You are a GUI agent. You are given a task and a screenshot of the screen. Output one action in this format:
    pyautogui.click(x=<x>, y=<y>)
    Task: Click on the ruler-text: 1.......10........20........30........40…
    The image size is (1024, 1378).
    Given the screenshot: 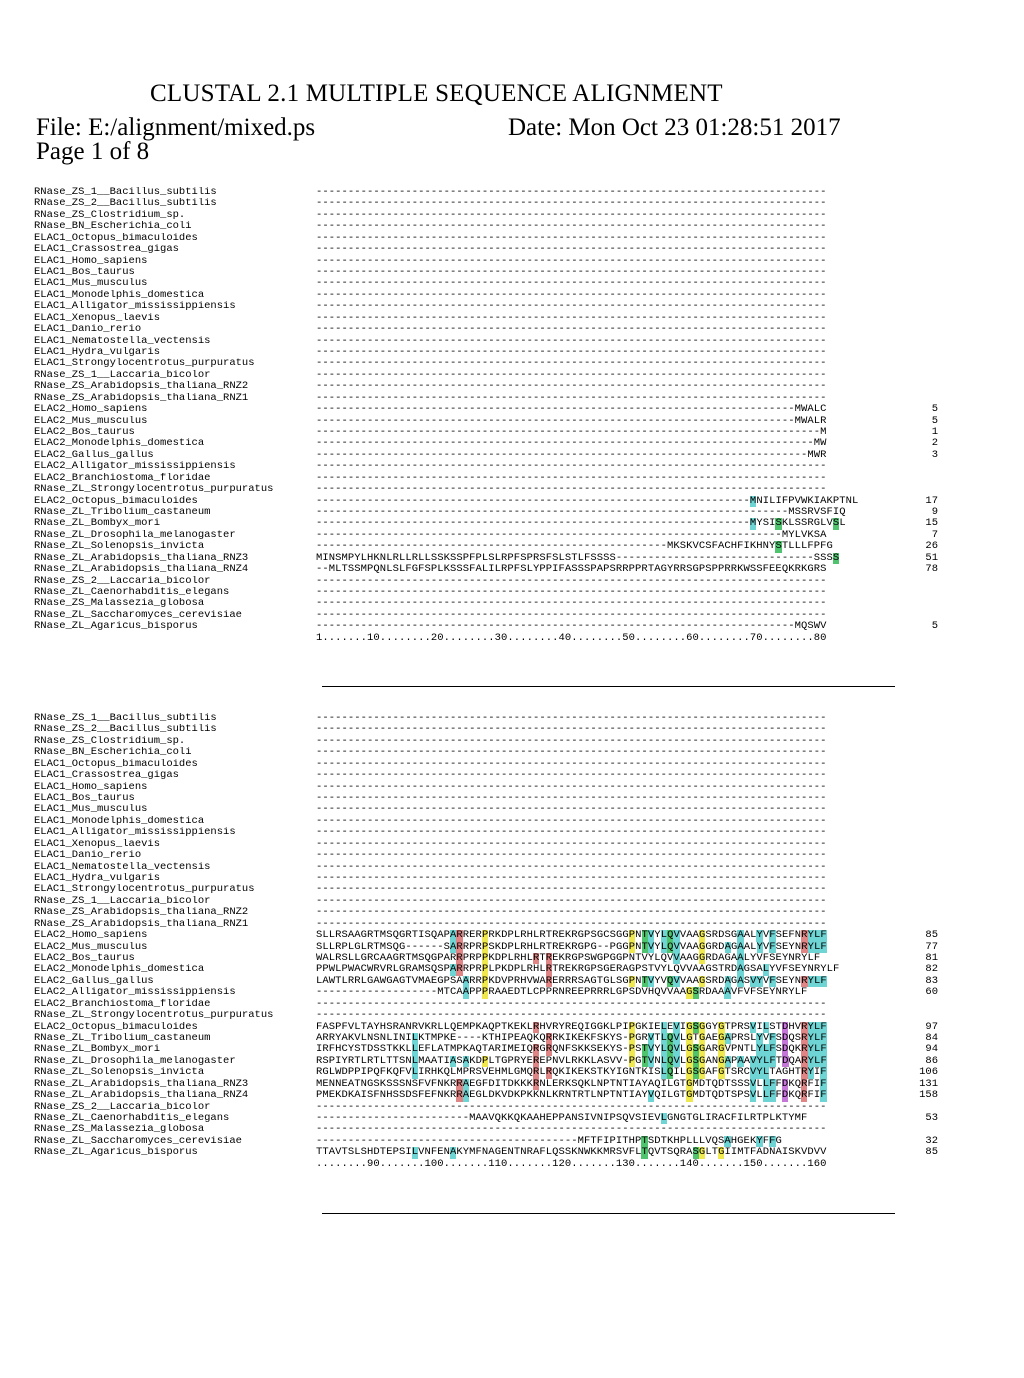 What is the action you would take?
    pyautogui.click(x=571, y=637)
    